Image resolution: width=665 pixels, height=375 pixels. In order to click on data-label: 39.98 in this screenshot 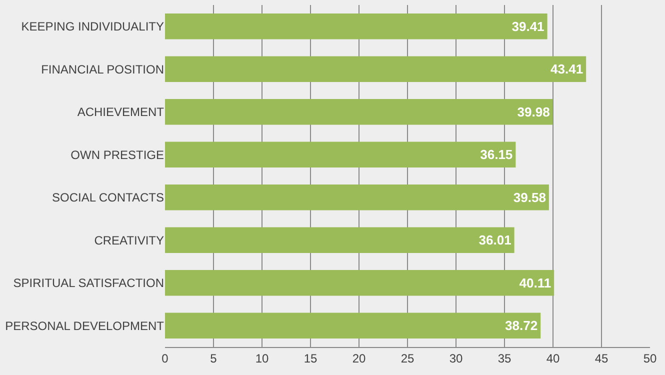, I will do `click(533, 112)`.